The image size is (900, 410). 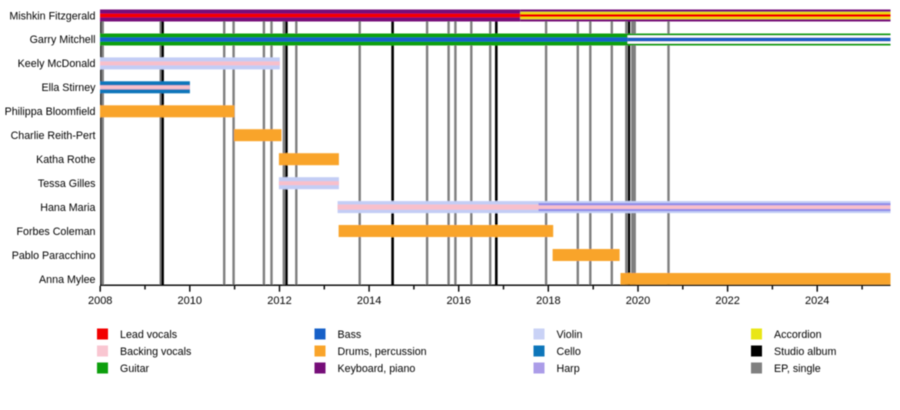 What do you see at coordinates (50, 112) in the screenshot?
I see `svg-text: Philippa Bloomfield` at bounding box center [50, 112].